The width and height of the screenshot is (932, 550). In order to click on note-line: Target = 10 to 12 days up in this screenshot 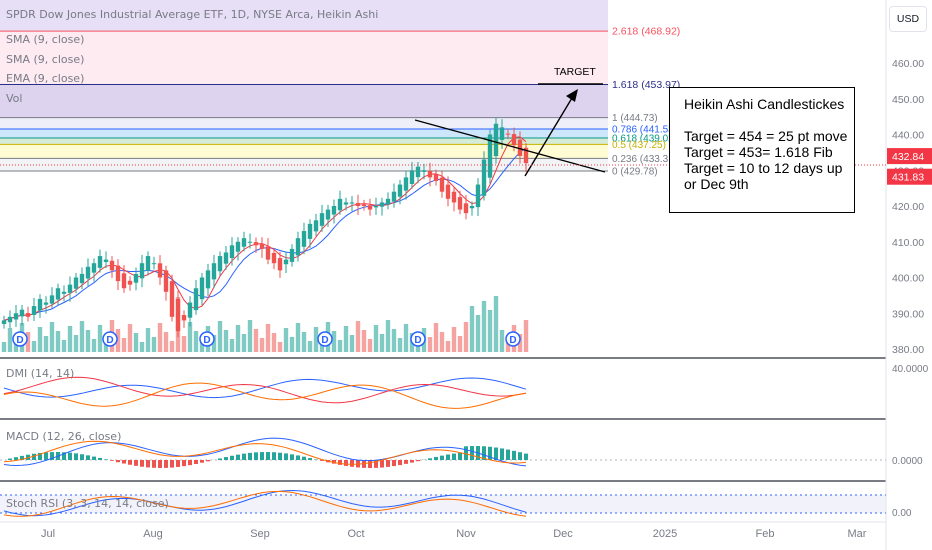, I will do `click(763, 168)`.